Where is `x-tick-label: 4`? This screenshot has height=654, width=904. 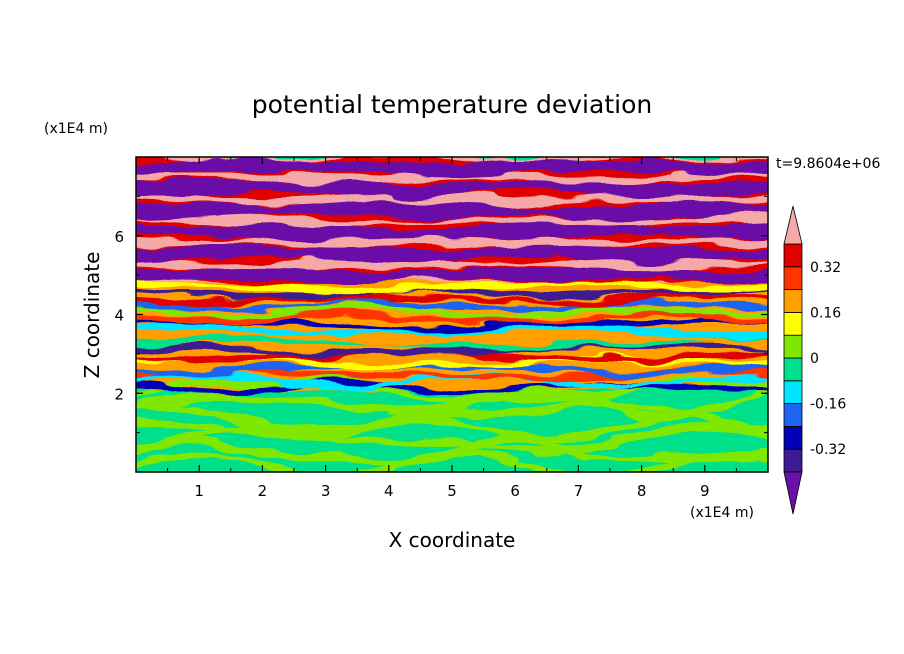
x-tick-label: 4 is located at coordinates (389, 491).